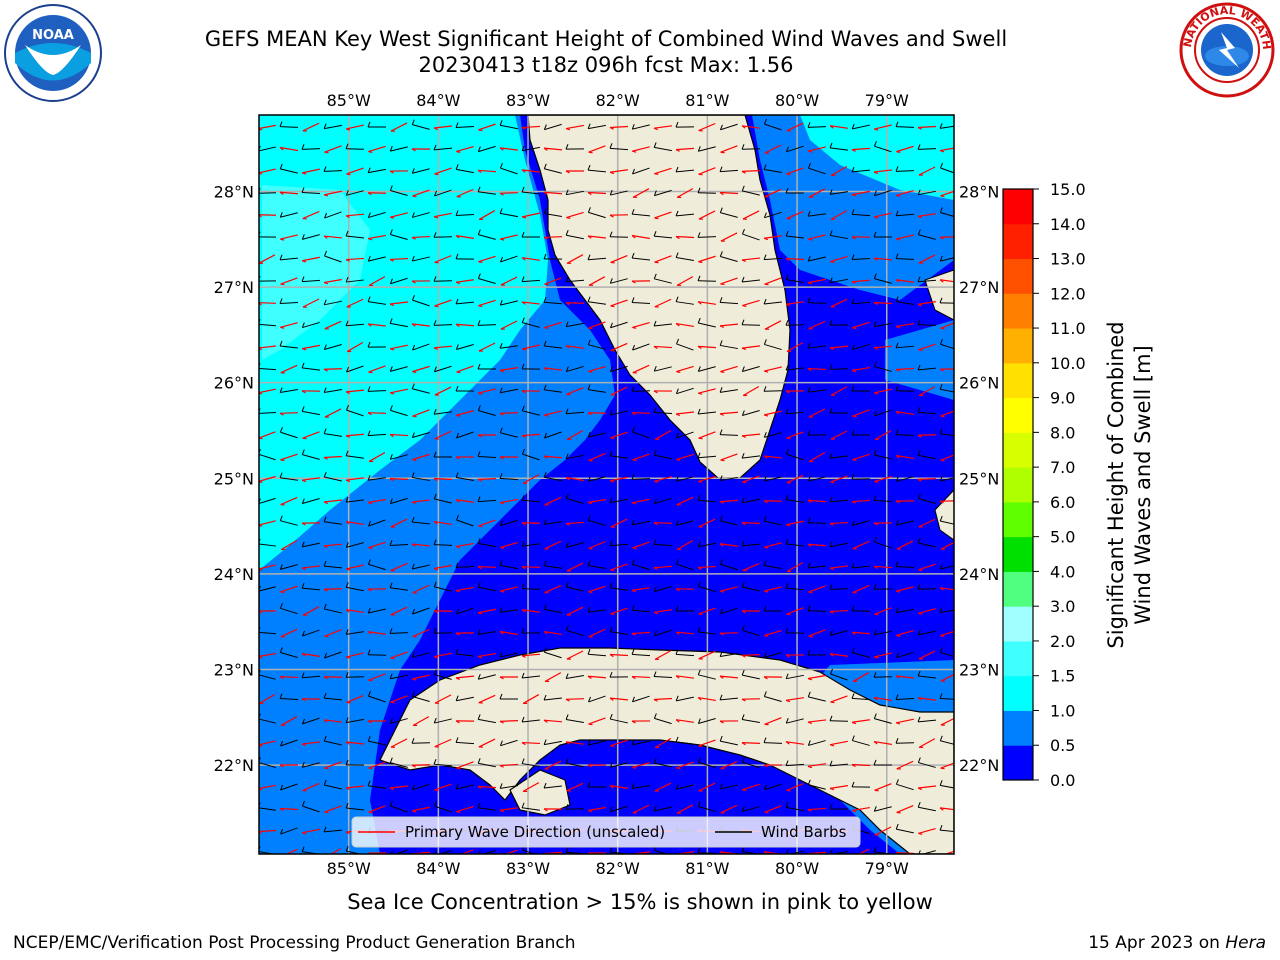  What do you see at coordinates (1018, 519) in the screenshot?
I see `colorbar-segment` at bounding box center [1018, 519].